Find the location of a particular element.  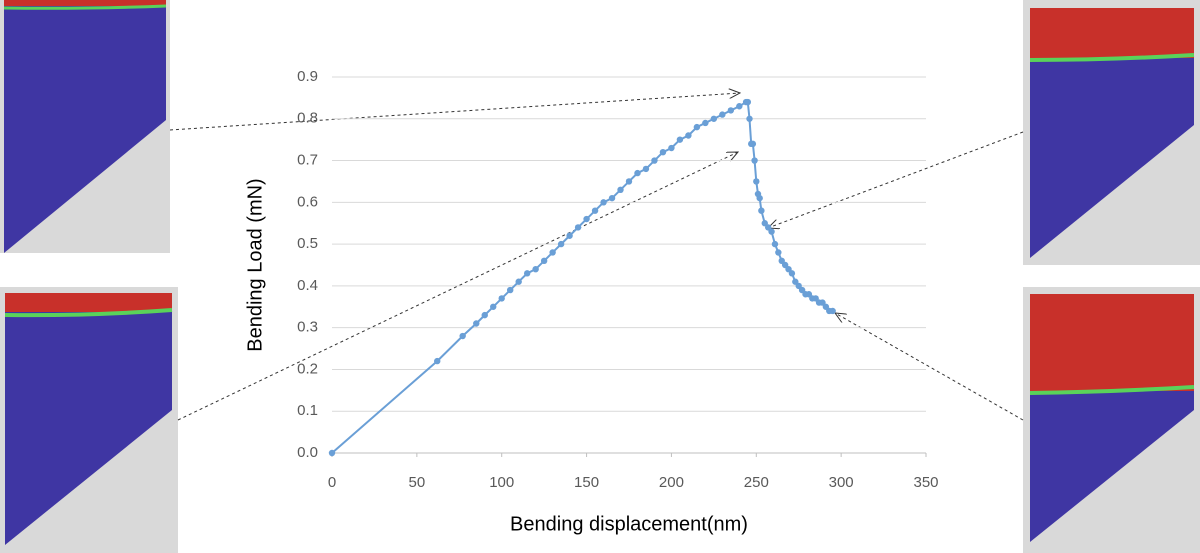

y-tick-label: 0.4 is located at coordinates (307, 285).